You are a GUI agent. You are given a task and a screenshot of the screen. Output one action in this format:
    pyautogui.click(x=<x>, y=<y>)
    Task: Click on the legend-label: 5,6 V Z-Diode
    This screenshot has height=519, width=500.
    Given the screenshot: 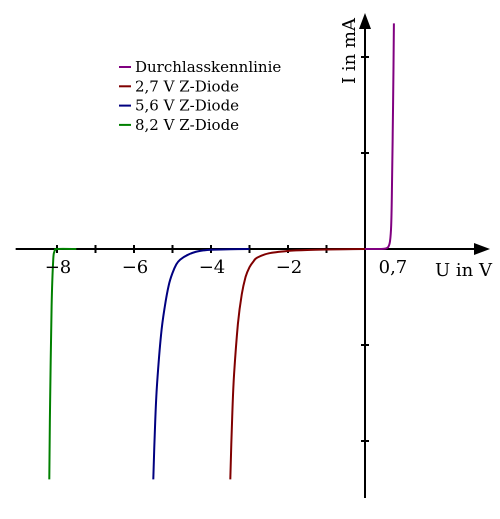 What is the action you would take?
    pyautogui.click(x=187, y=106)
    